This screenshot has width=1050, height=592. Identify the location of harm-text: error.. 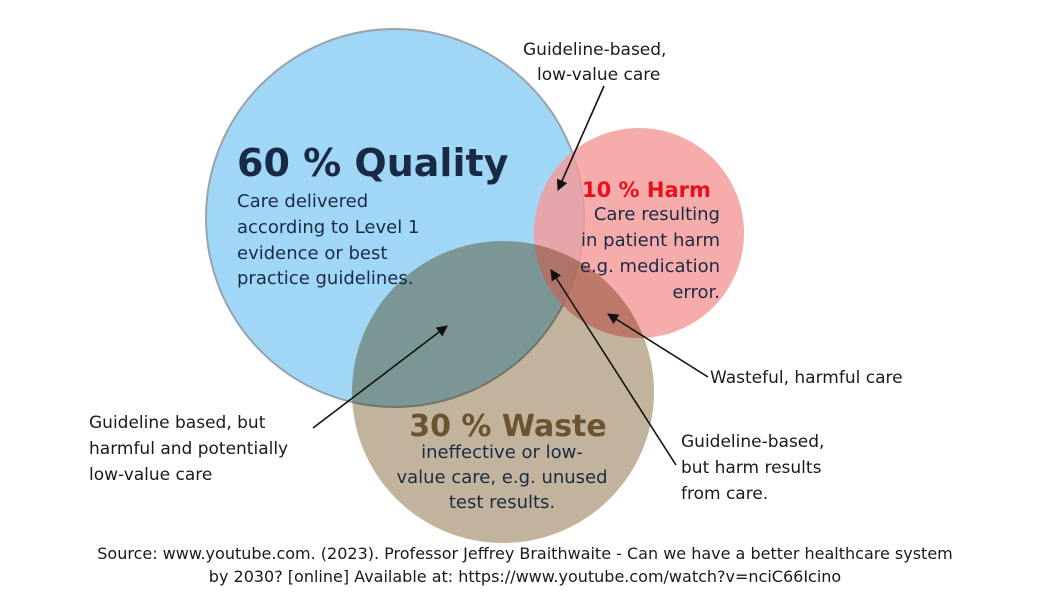
(696, 292).